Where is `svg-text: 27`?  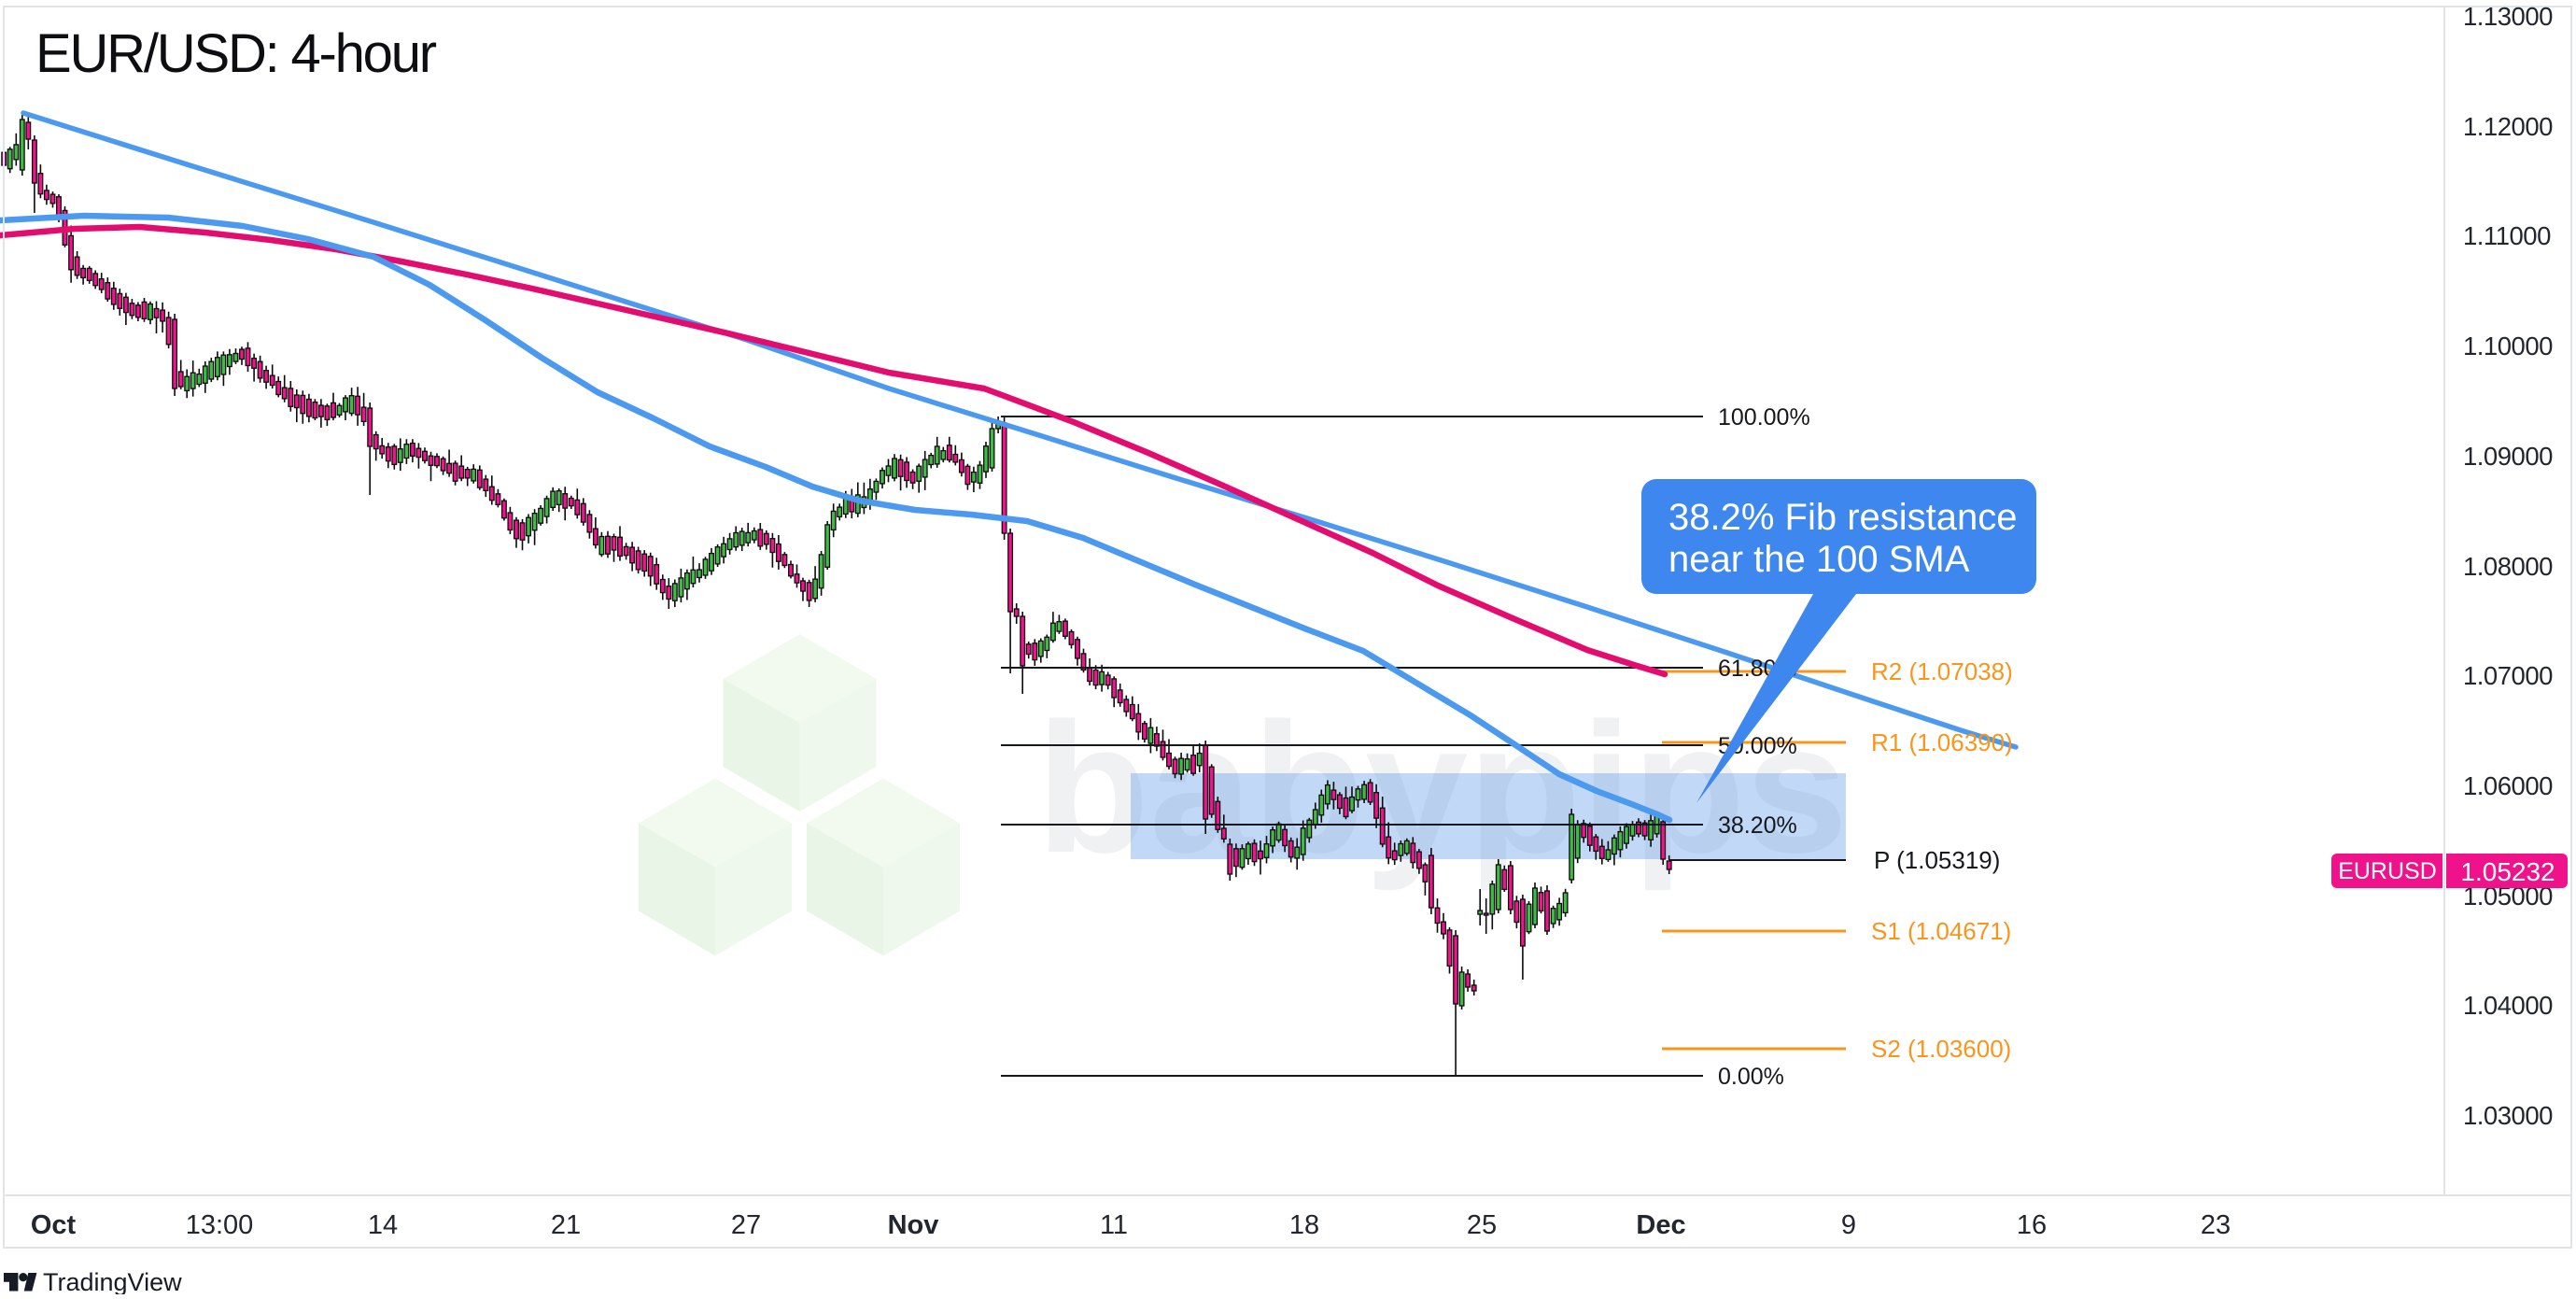
svg-text: 27 is located at coordinates (746, 1225).